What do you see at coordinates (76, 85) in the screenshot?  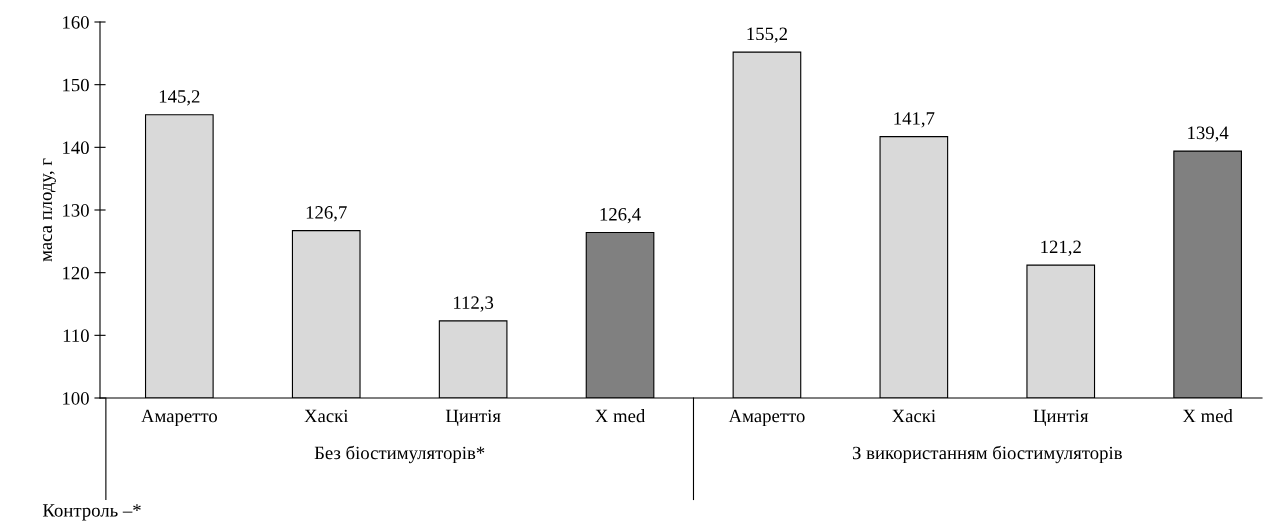 I see `y-tick-label: 150` at bounding box center [76, 85].